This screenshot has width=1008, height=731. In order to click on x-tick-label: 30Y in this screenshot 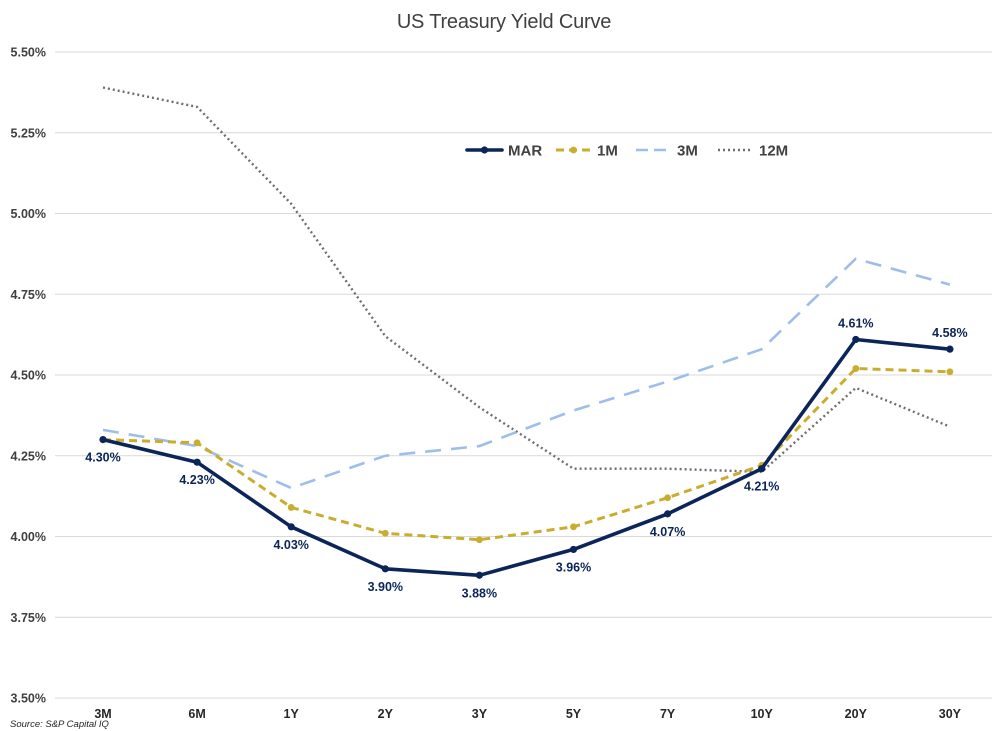, I will do `click(950, 714)`.